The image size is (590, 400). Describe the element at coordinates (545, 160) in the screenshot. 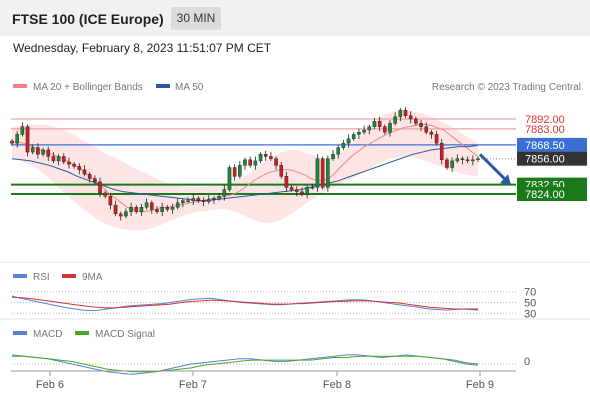

I see `last-level-label: 7856.00` at that location.